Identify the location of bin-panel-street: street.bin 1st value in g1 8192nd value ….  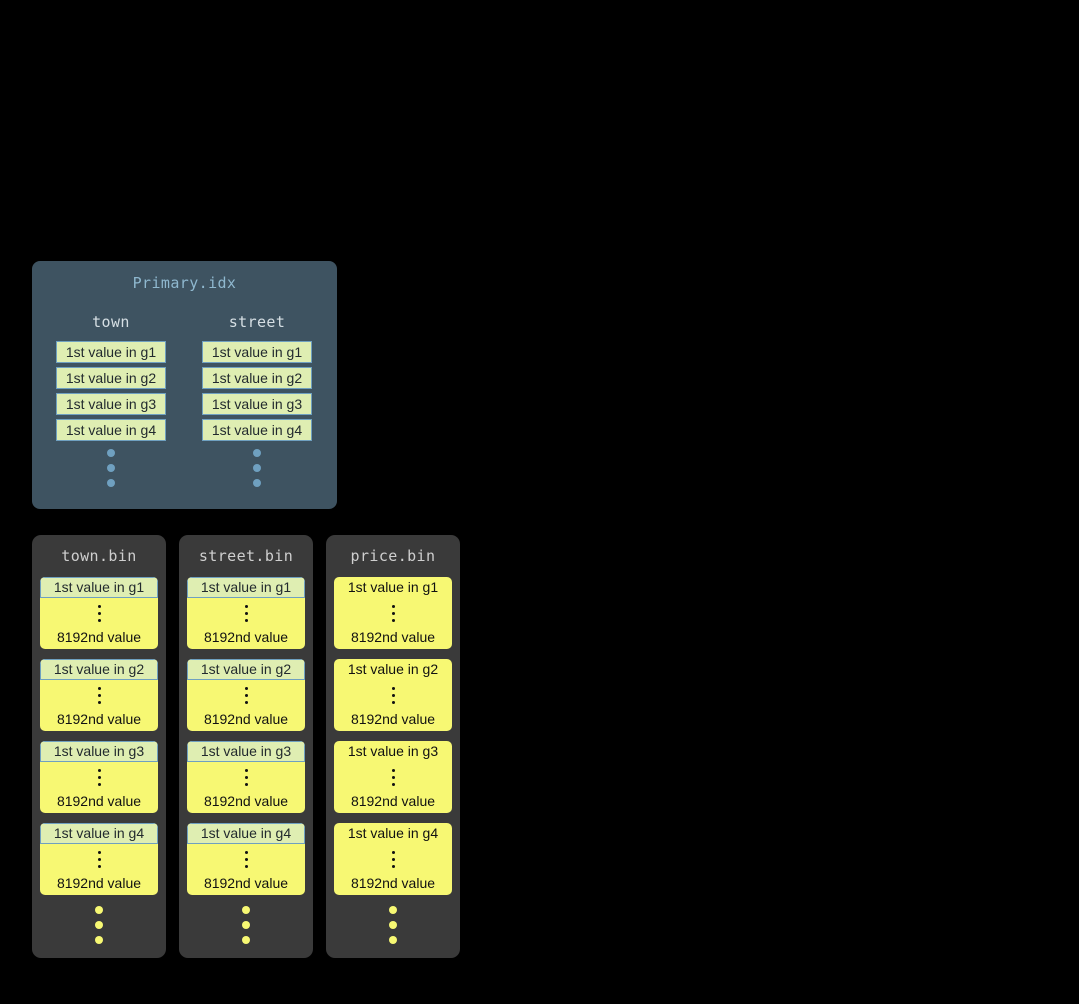
(246, 746).